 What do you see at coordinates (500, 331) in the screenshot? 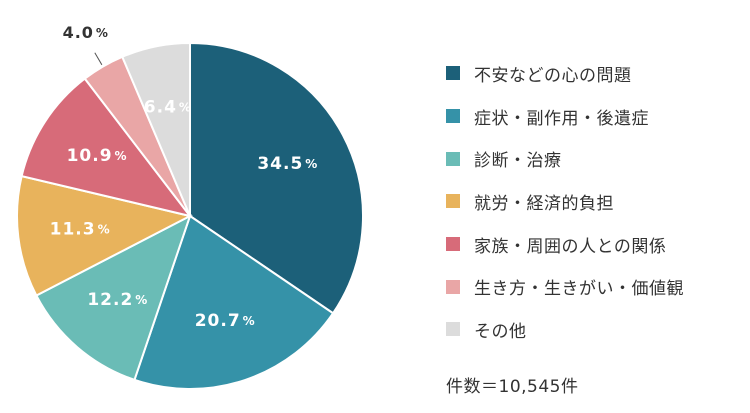
I see `legend-label-6: その他` at bounding box center [500, 331].